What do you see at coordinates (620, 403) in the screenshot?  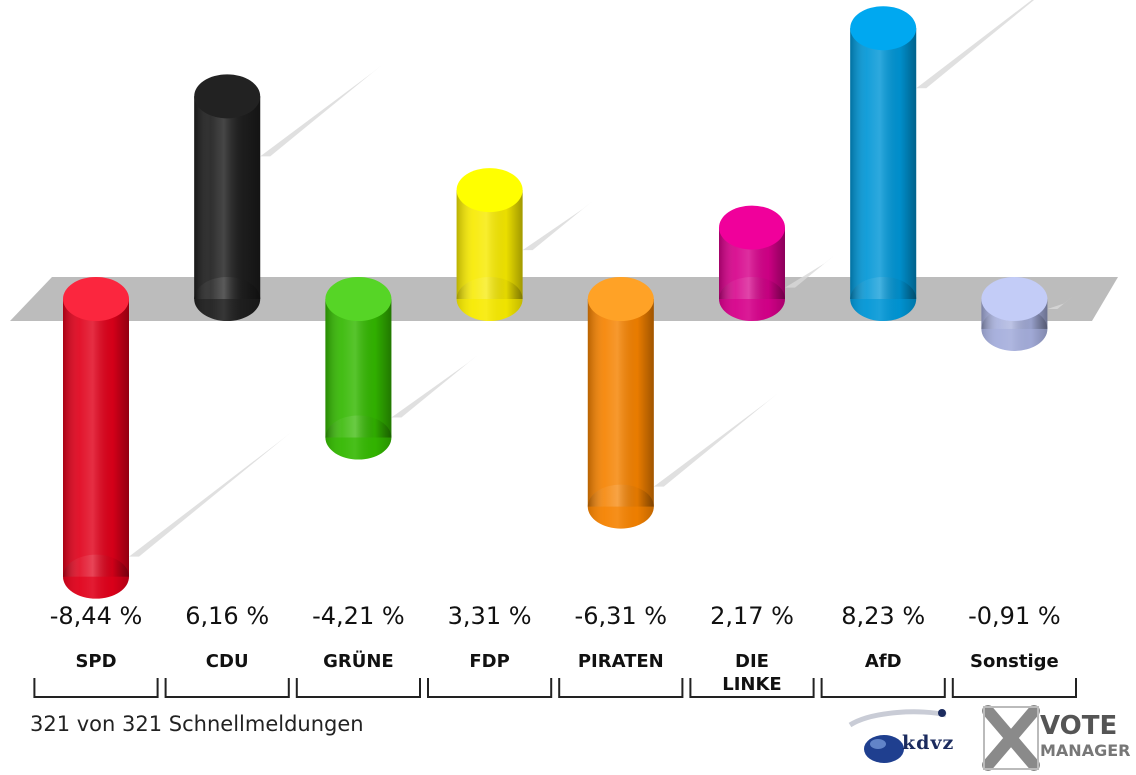 I see `bar-piraten` at bounding box center [620, 403].